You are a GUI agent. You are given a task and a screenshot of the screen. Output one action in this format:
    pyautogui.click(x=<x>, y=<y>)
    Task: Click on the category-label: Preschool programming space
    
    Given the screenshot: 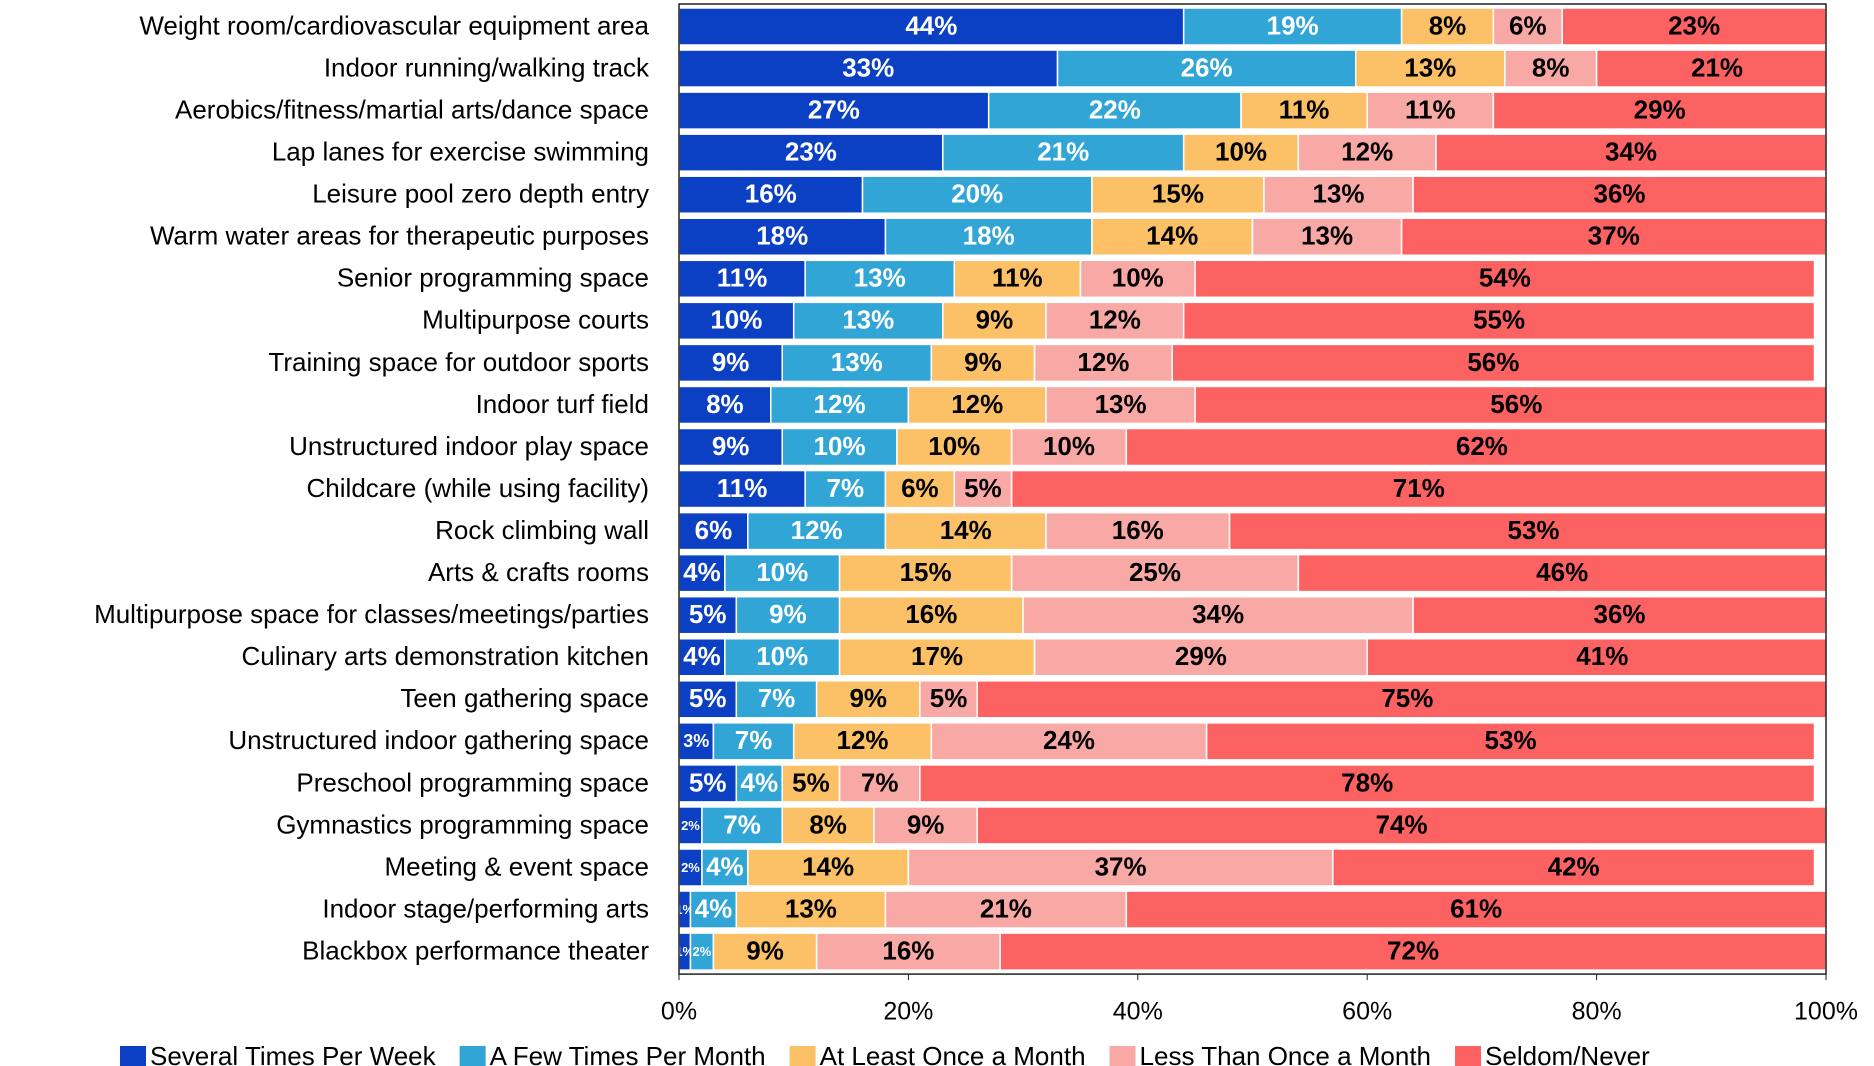 What is the action you would take?
    pyautogui.click(x=472, y=782)
    